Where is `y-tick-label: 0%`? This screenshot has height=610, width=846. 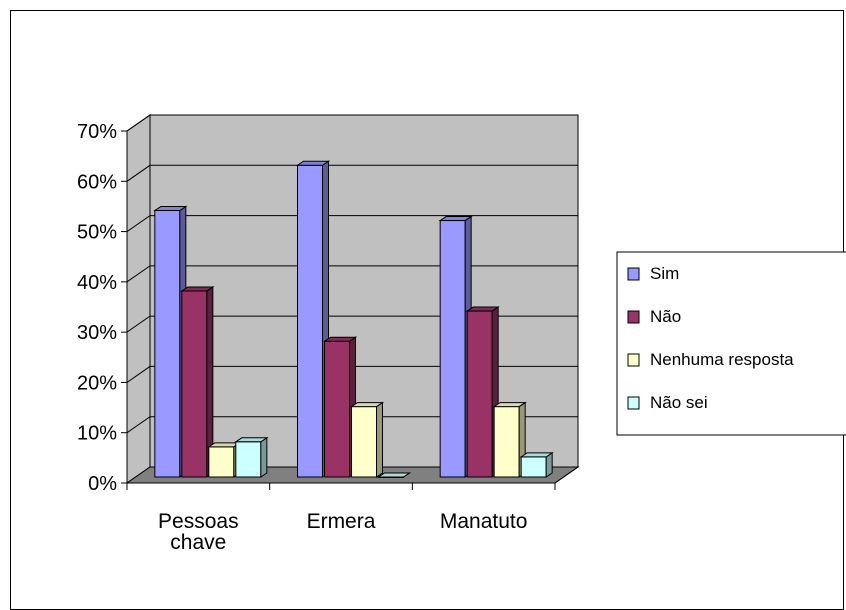
y-tick-label: 0% is located at coordinates (102, 484).